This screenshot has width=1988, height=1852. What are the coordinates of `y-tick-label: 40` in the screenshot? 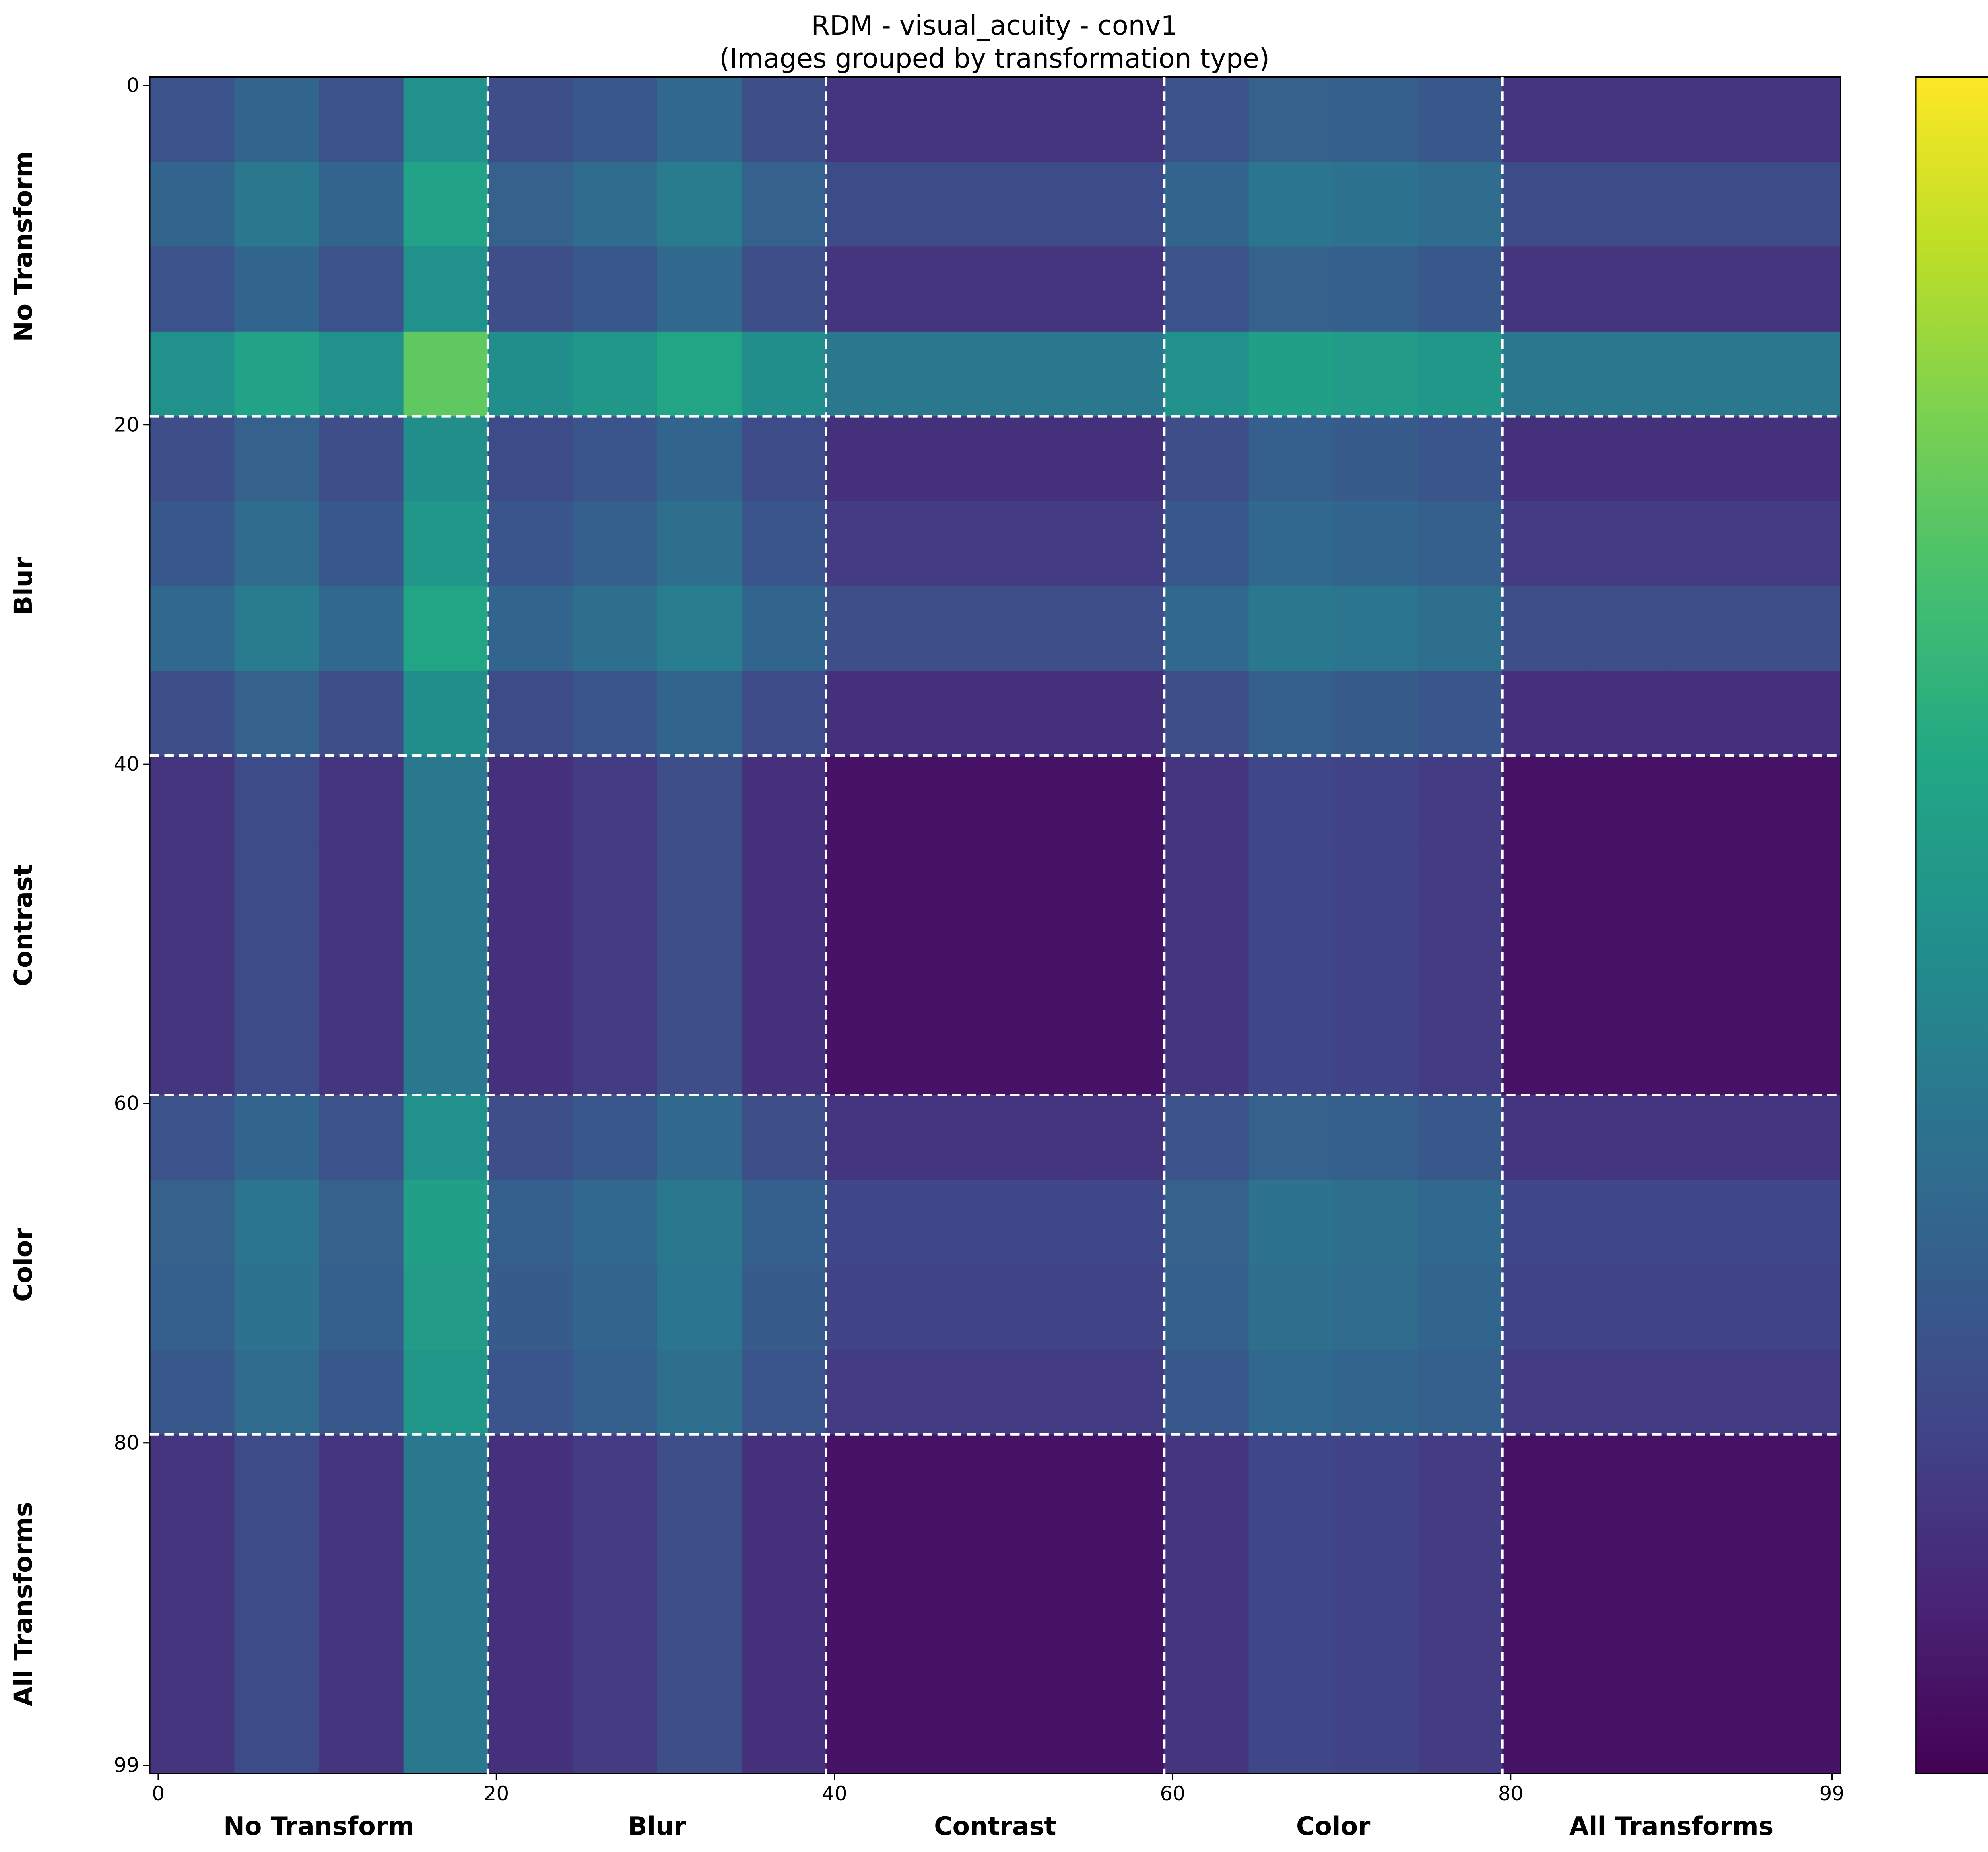 It's located at (127, 764).